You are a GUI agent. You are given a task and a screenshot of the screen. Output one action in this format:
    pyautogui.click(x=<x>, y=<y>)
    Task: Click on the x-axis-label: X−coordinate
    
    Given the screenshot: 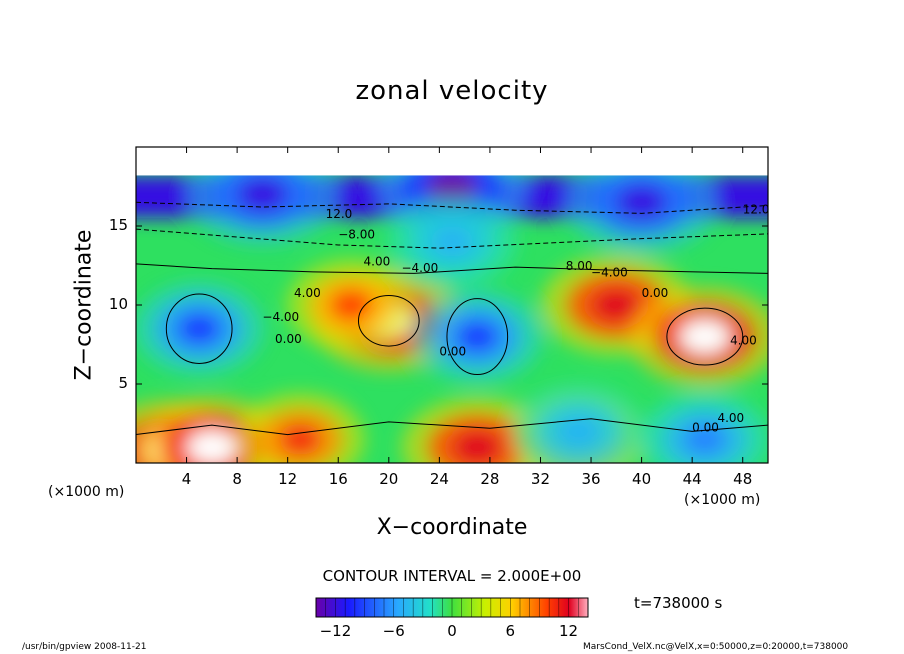 What is the action you would take?
    pyautogui.click(x=452, y=527)
    